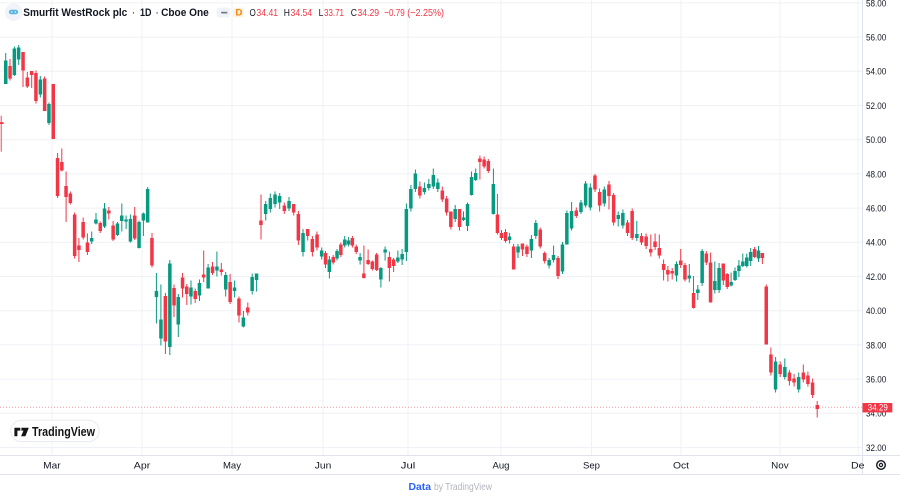 Image resolution: width=900 pixels, height=498 pixels. Describe the element at coordinates (185, 13) in the screenshot. I see `svg-text: Cboe One` at that location.